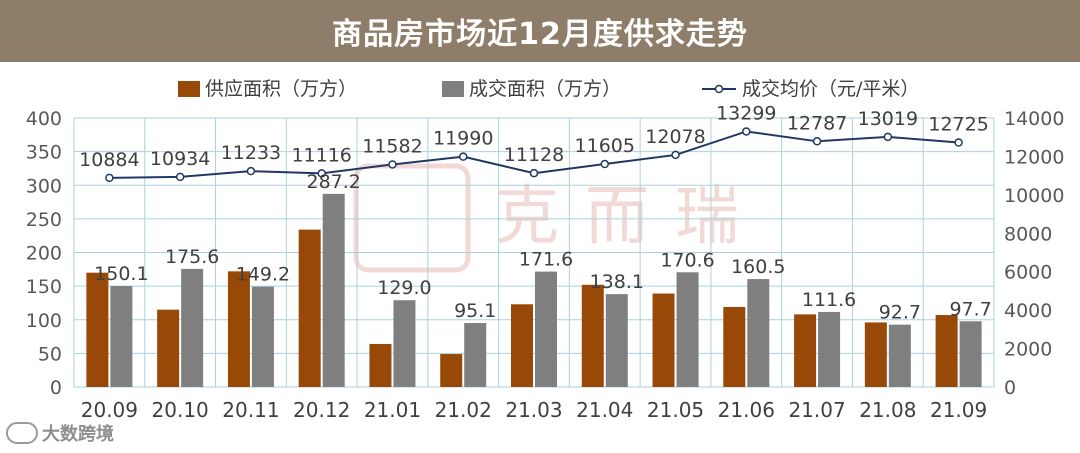 Image resolution: width=1080 pixels, height=453 pixels. What do you see at coordinates (746, 113) in the screenshot?
I see `price-label: 13299` at bounding box center [746, 113].